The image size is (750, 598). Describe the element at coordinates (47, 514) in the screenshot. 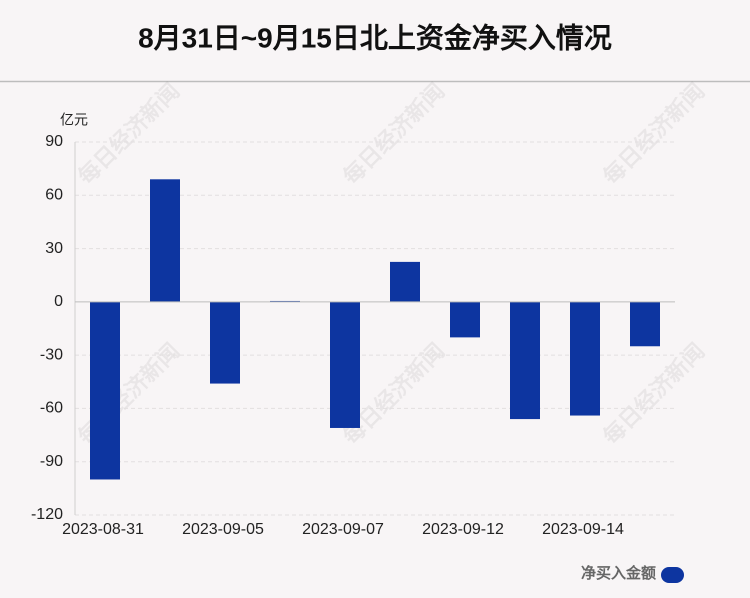

I see `y-tick-label: -120` at that location.